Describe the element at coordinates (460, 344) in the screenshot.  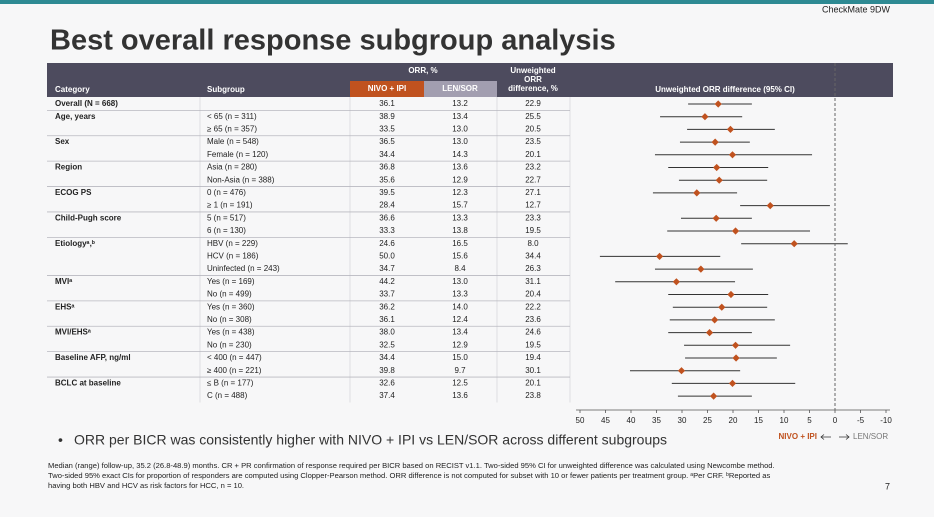
I see `len-value: 12.9` at that location.